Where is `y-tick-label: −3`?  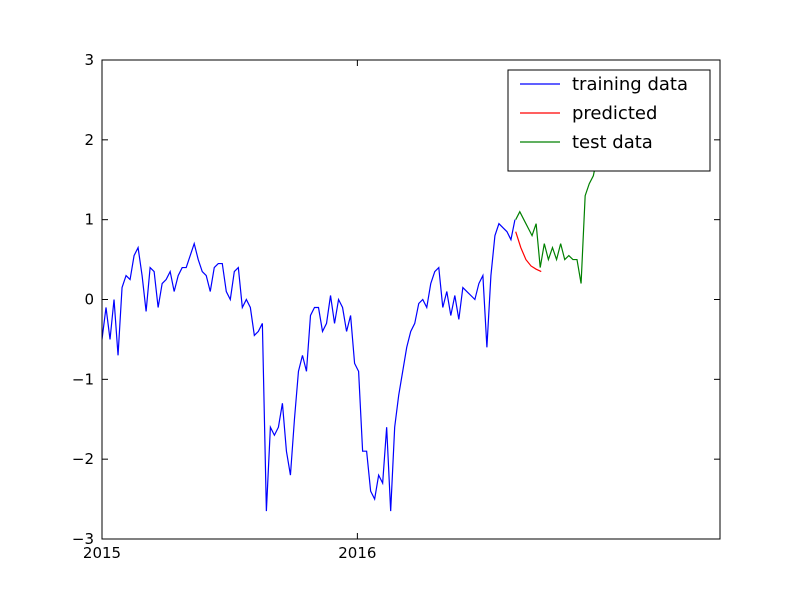 y-tick-label: −3 is located at coordinates (83, 539).